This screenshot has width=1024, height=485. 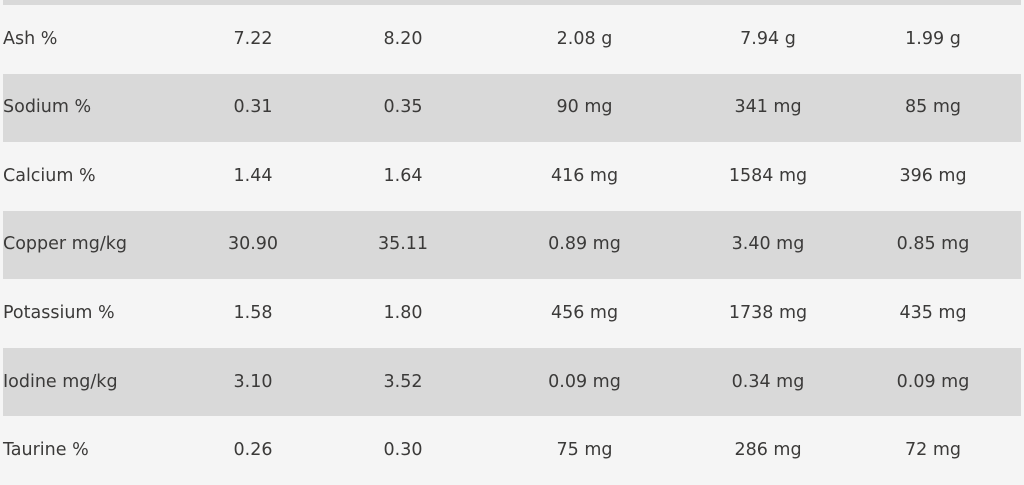 I want to click on value-cell: 72 mg, so click(x=933, y=450).